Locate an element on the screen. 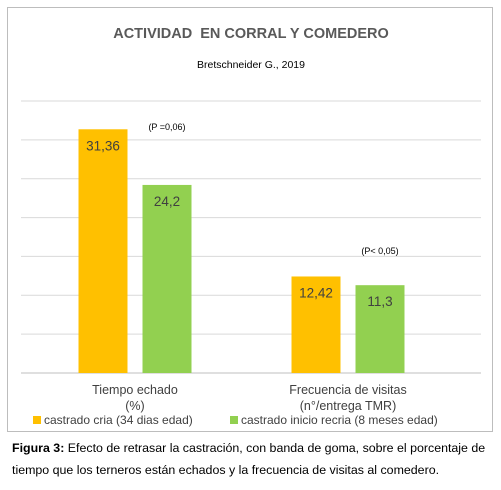 This screenshot has width=501, height=490. annotation: (P< 0,05) is located at coordinates (379, 251).